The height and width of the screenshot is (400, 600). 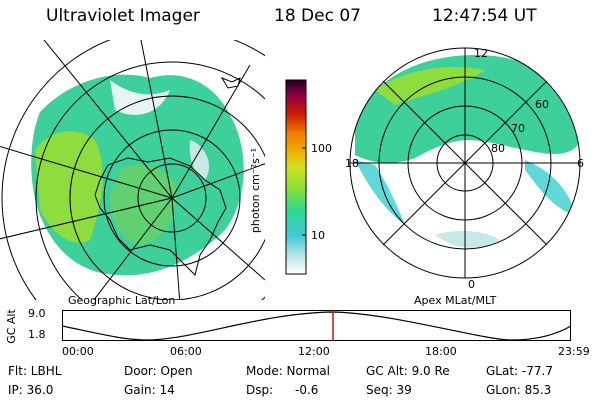 I want to click on altitude-ytick-9: 9.0, so click(x=37, y=313).